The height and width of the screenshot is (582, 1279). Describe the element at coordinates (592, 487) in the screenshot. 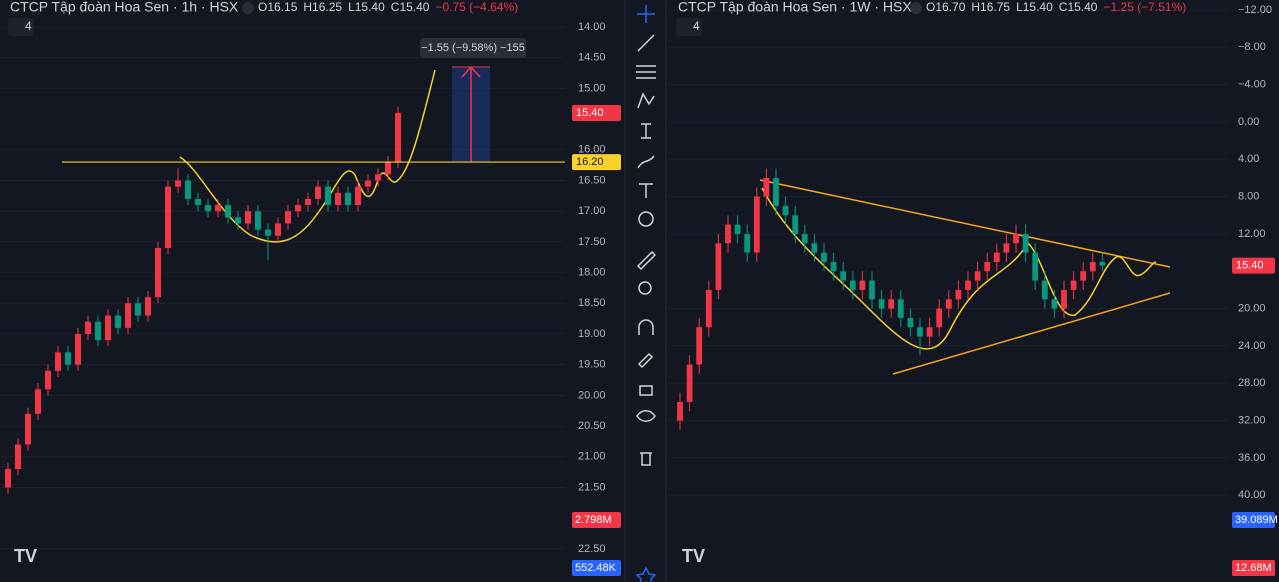

I see `y-tick-label: 21.50` at that location.